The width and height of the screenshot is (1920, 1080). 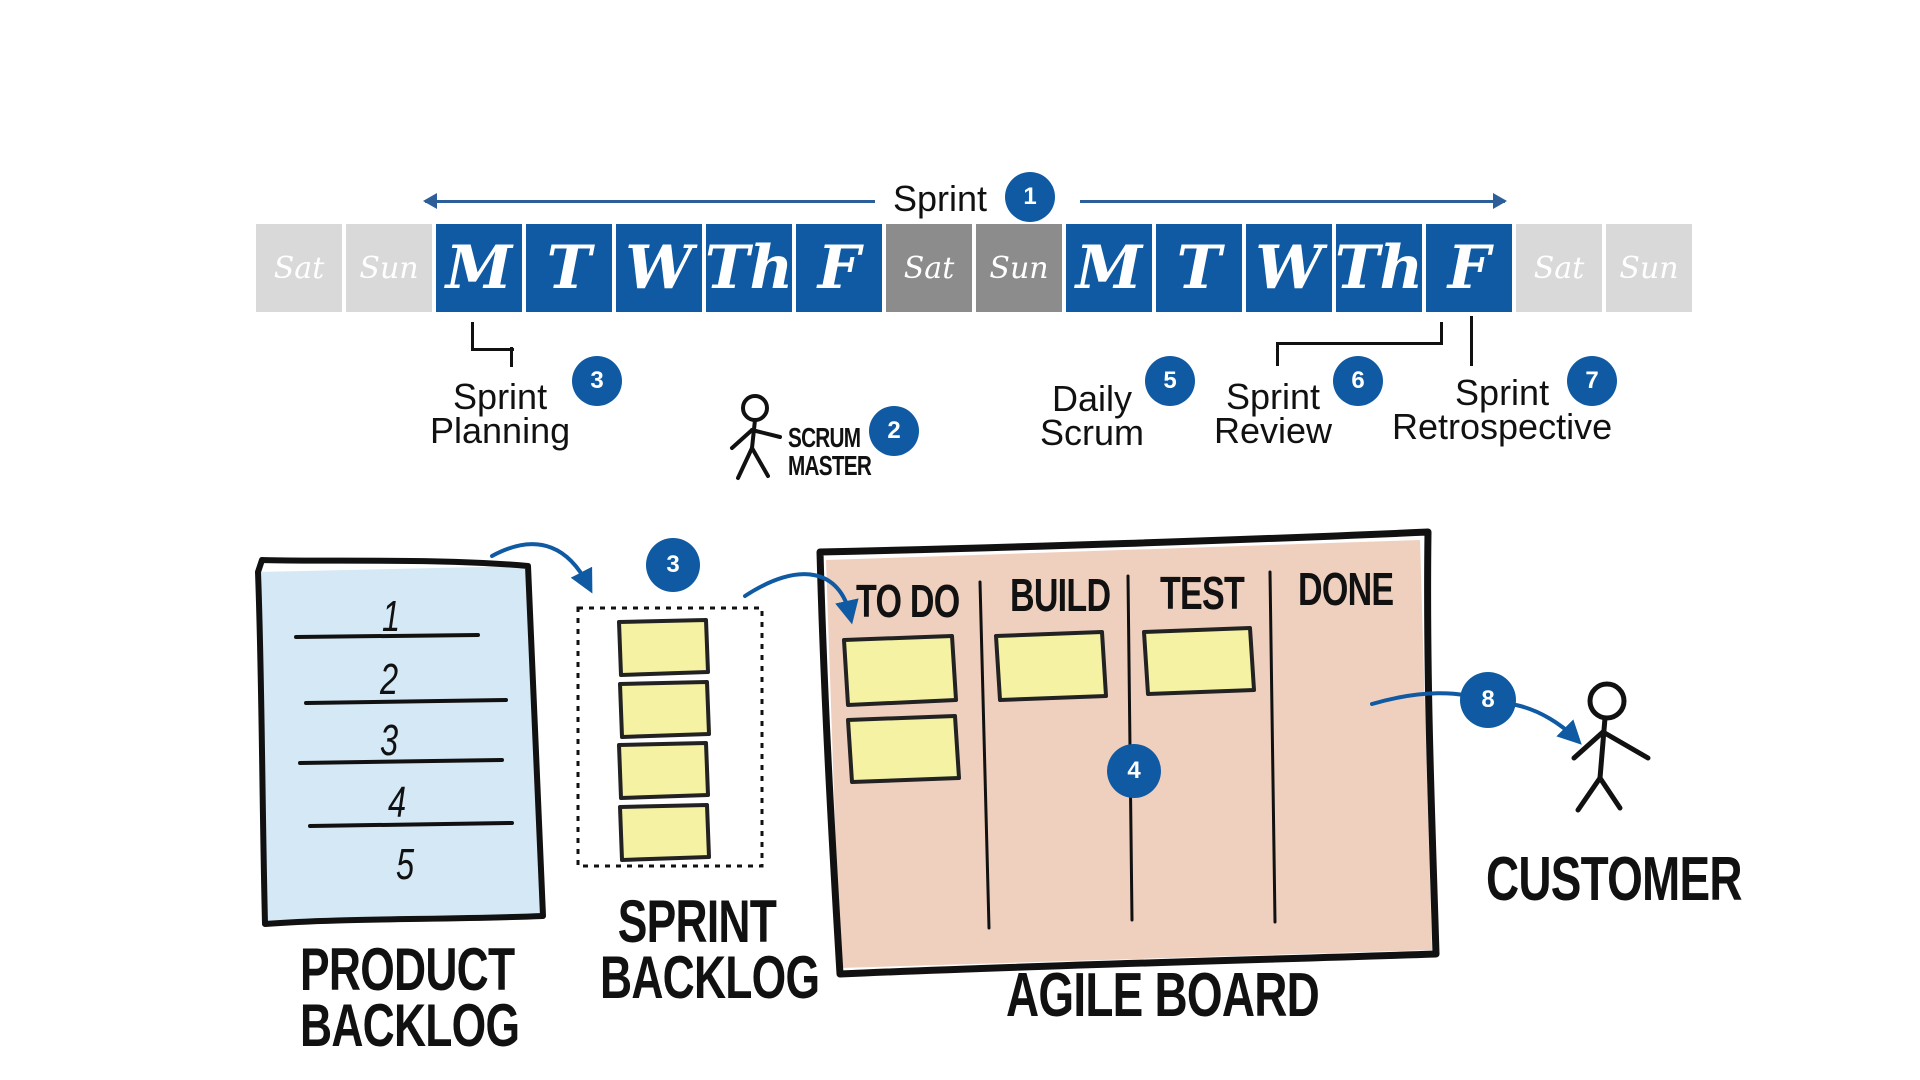 I want to click on product-backlog-label: PRODUCT BACKLOG, so click(x=410, y=997).